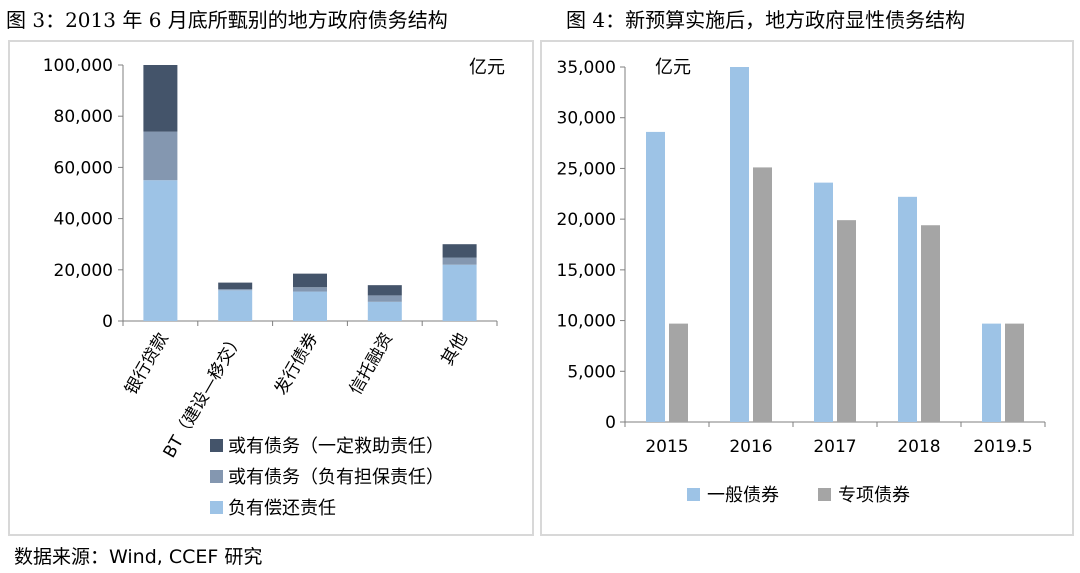  I want to click on y-tick-label: 10,000, so click(586, 322).